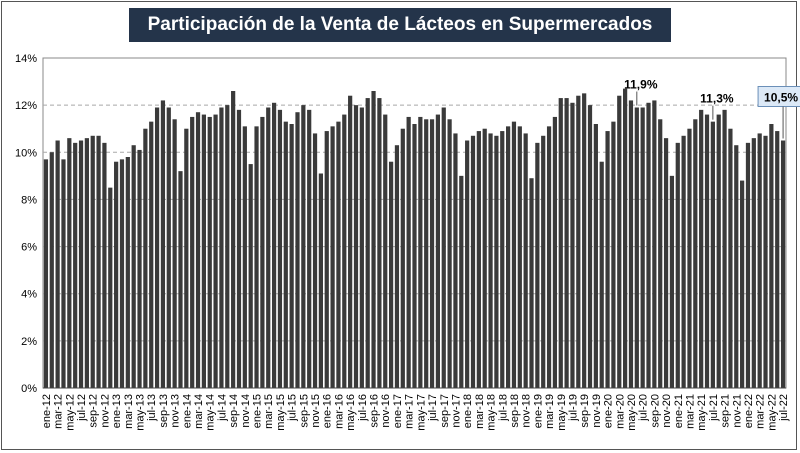  Describe the element at coordinates (445, 411) in the screenshot. I see `x-tick-label: sep-17` at that location.